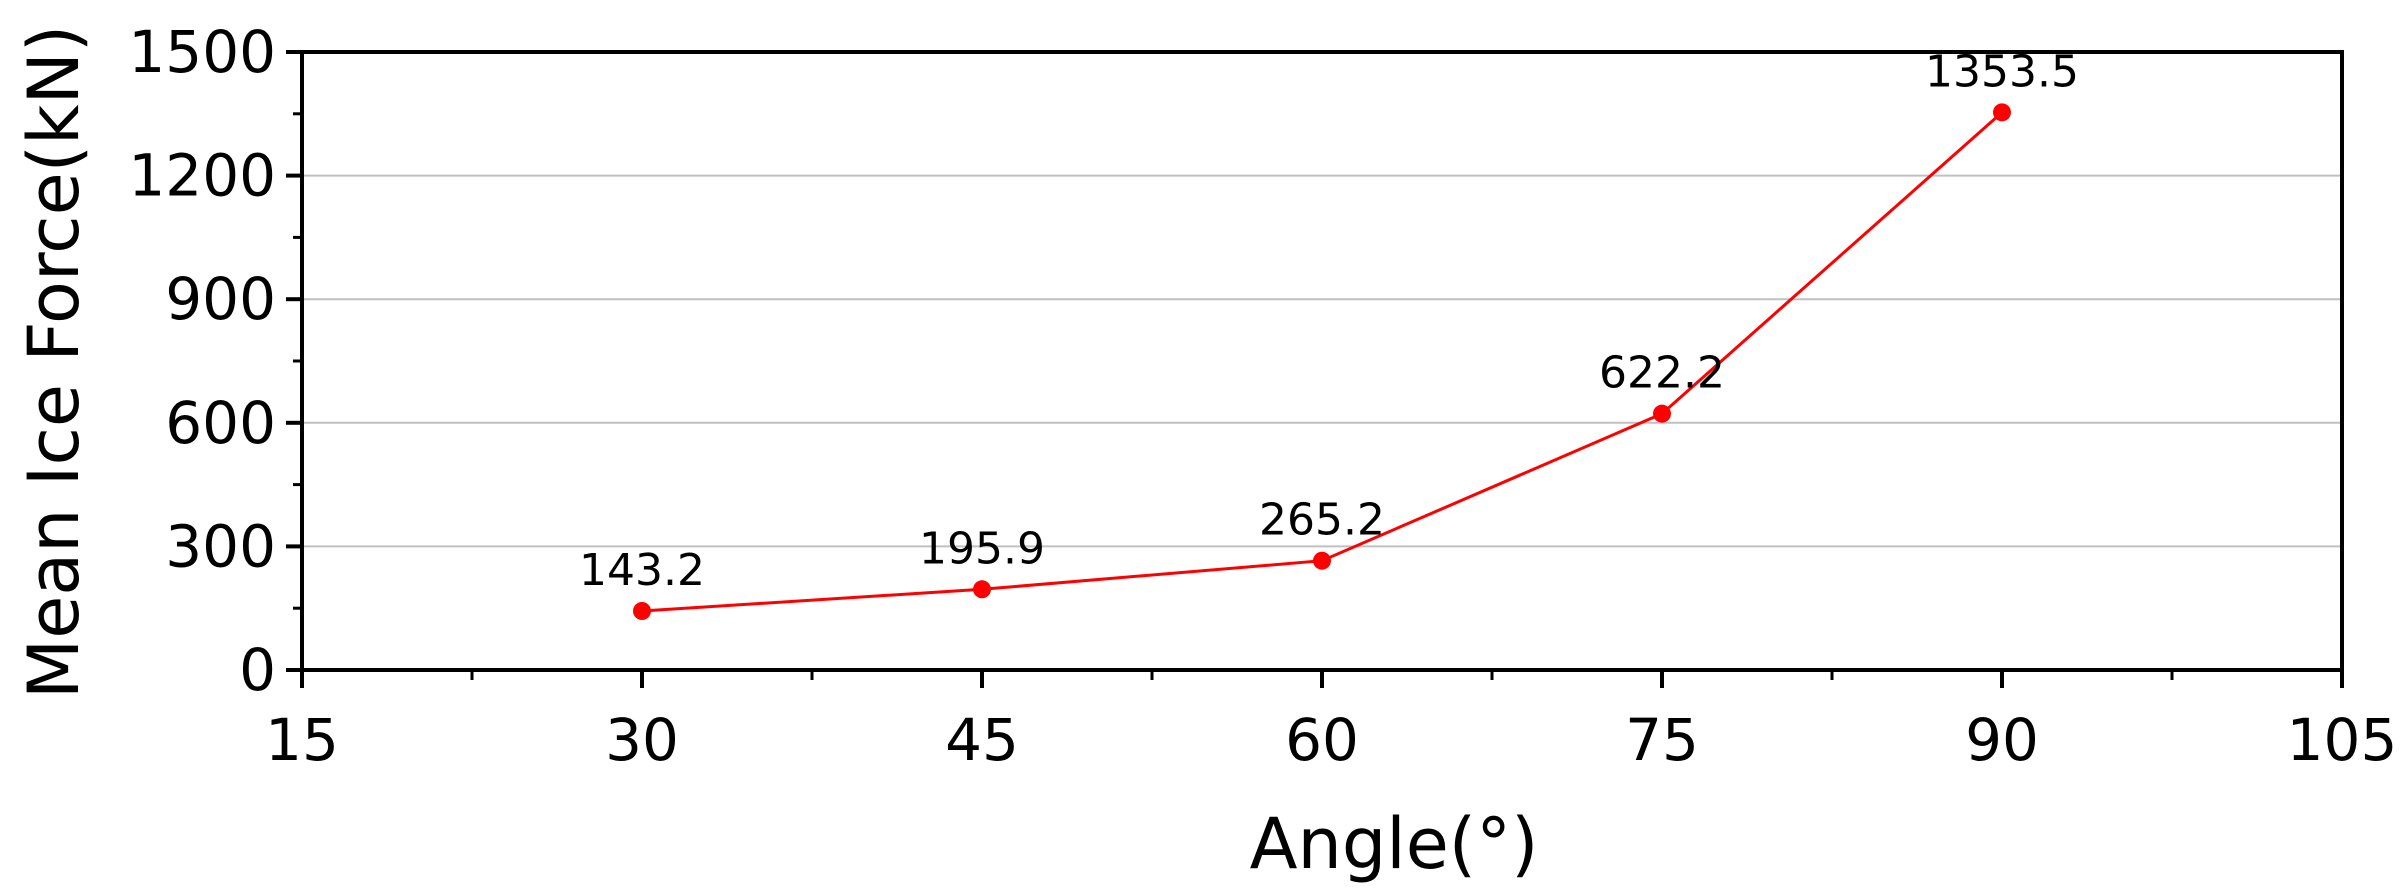  Describe the element at coordinates (202, 361) in the screenshot. I see `y-tick-labels: 0 300 600 900 1200 1500` at that location.